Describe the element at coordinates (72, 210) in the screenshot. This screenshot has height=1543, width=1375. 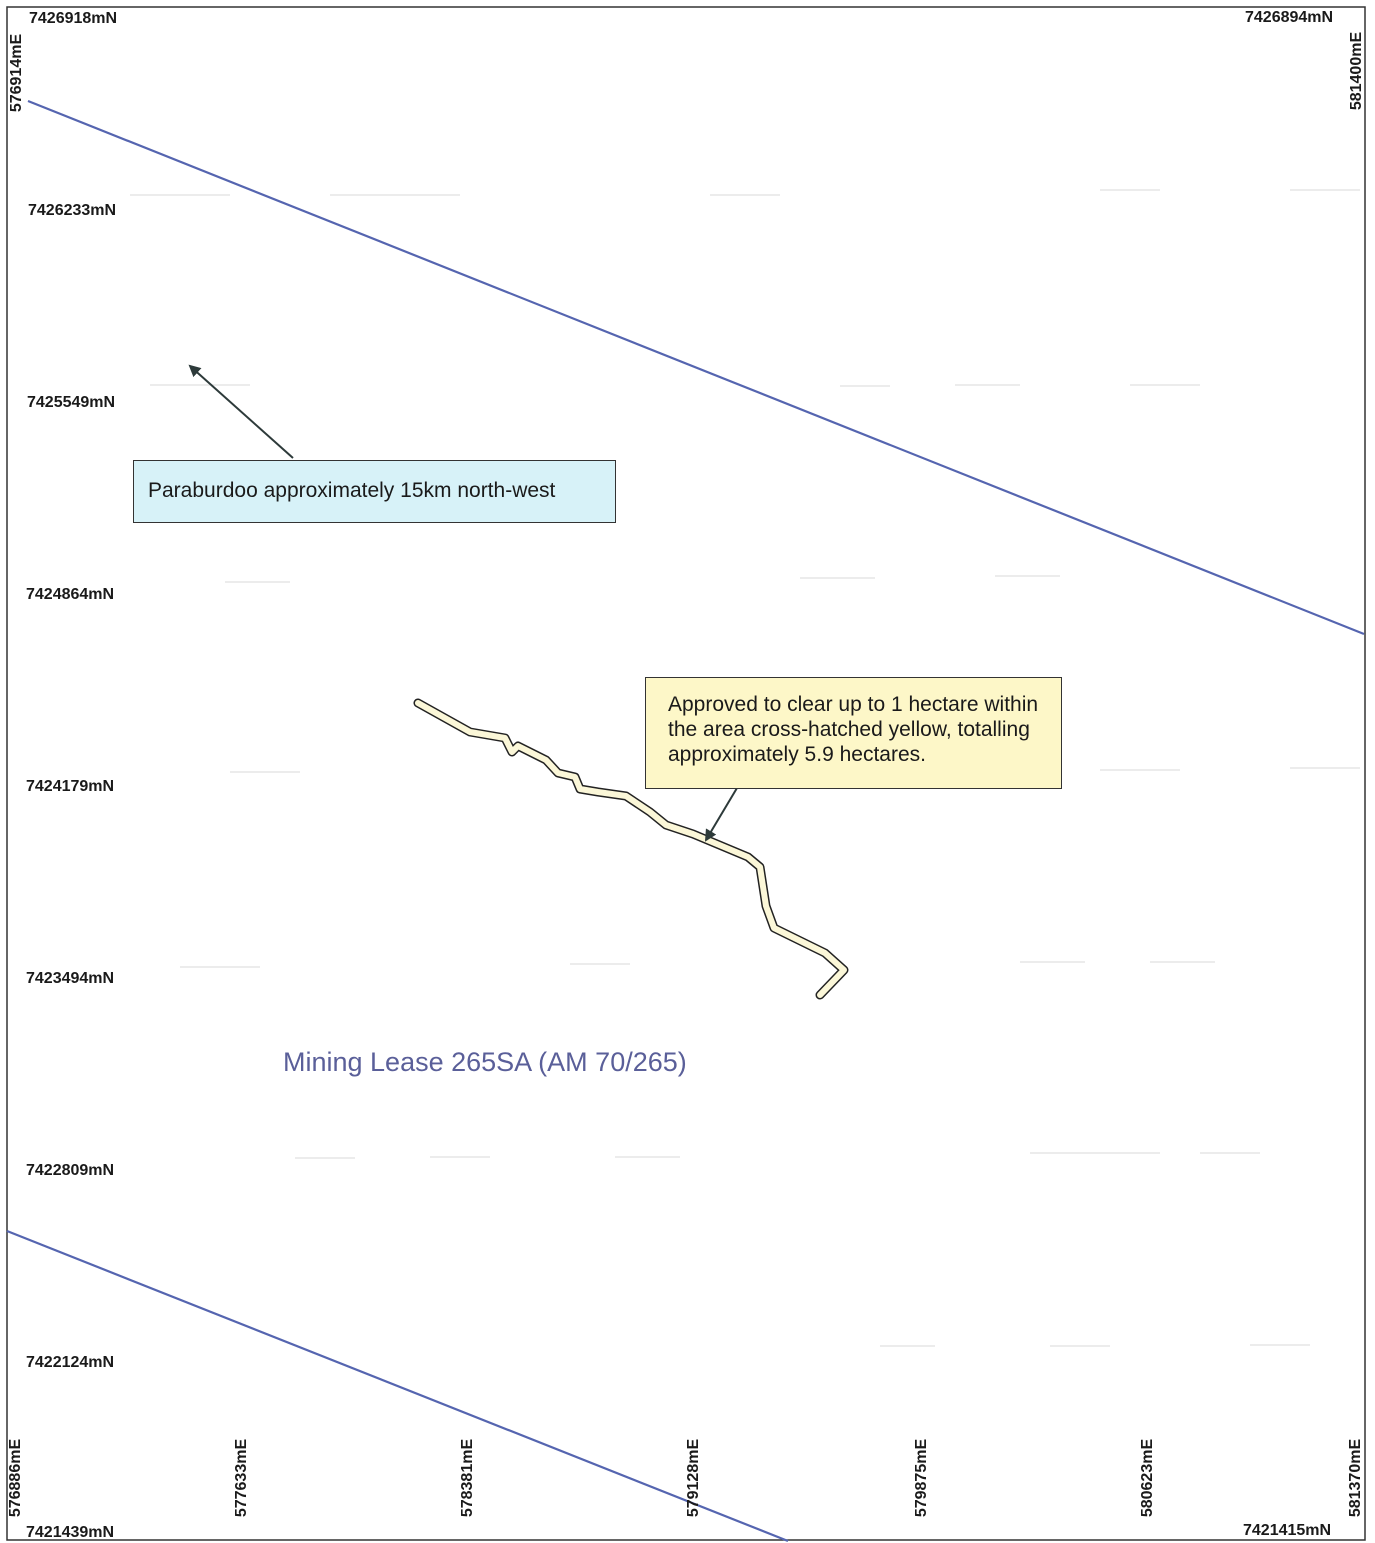
I see `northing-label: 7426233mN` at that location.